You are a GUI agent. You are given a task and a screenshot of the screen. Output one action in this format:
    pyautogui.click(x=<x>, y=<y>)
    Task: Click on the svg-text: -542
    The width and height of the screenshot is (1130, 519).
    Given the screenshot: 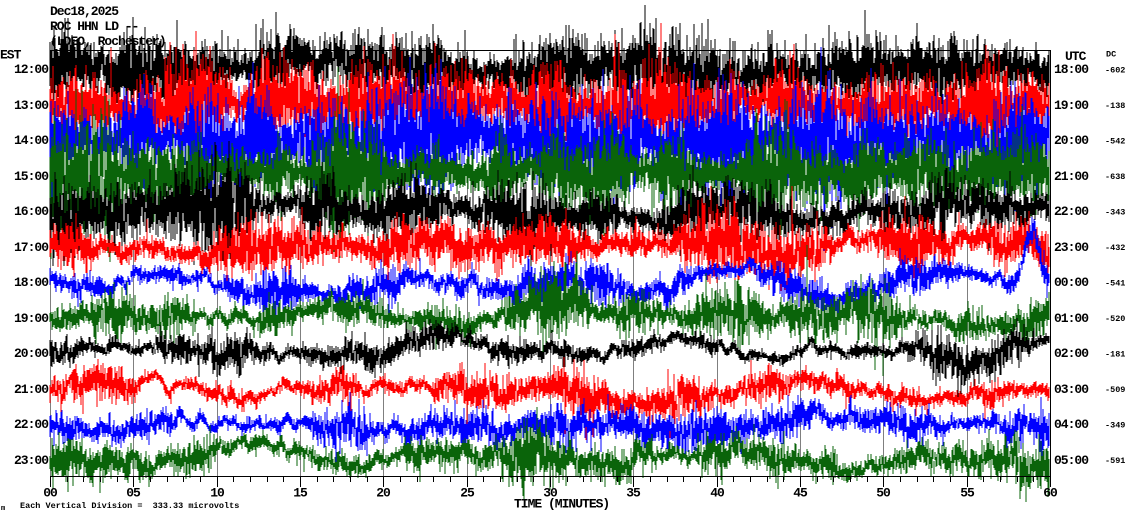 What is the action you would take?
    pyautogui.click(x=1115, y=141)
    